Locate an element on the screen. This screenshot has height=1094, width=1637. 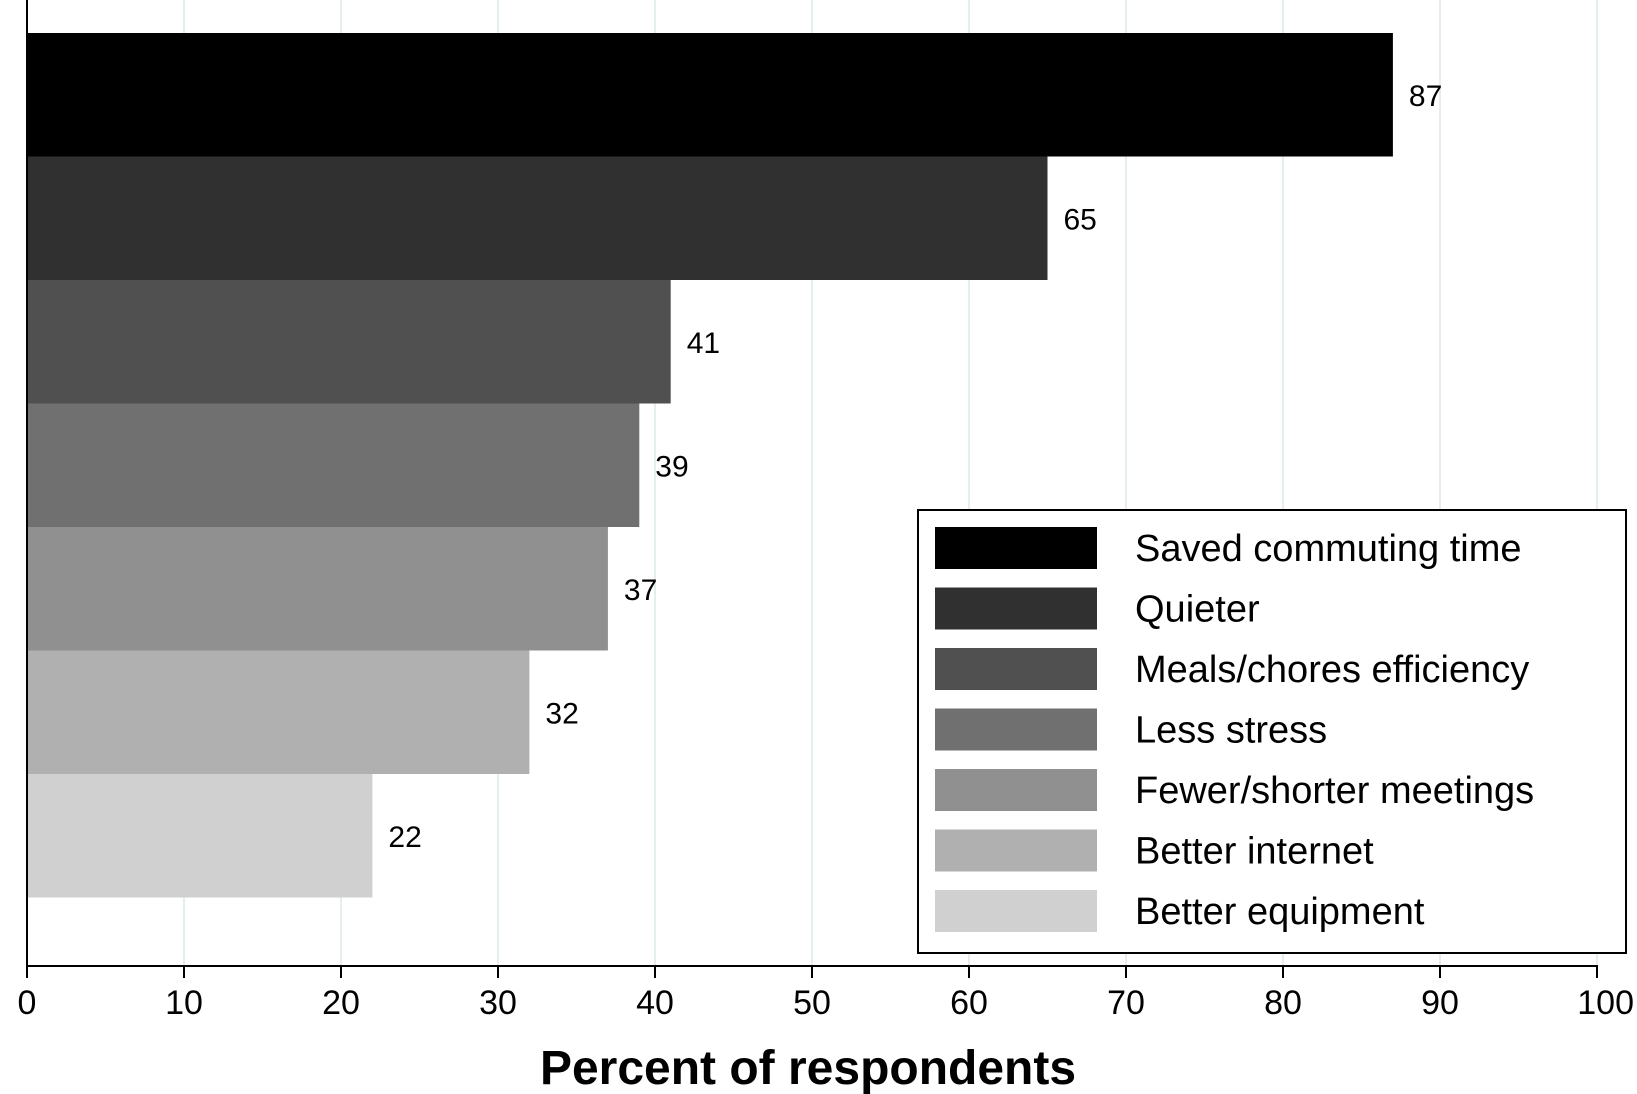
value-label-2: 41 is located at coordinates (703, 343).